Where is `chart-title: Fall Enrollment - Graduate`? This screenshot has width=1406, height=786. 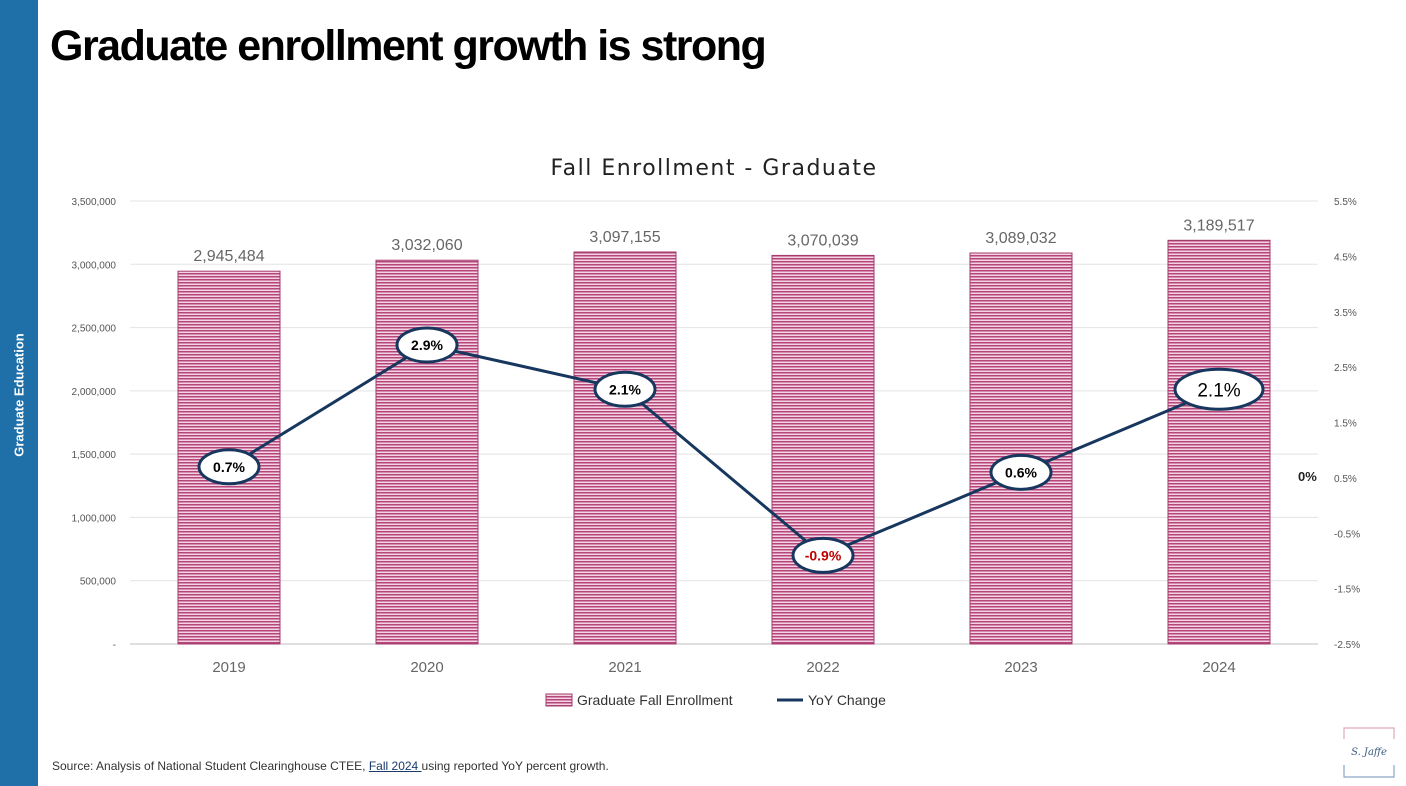 chart-title: Fall Enrollment - Graduate is located at coordinates (713, 168).